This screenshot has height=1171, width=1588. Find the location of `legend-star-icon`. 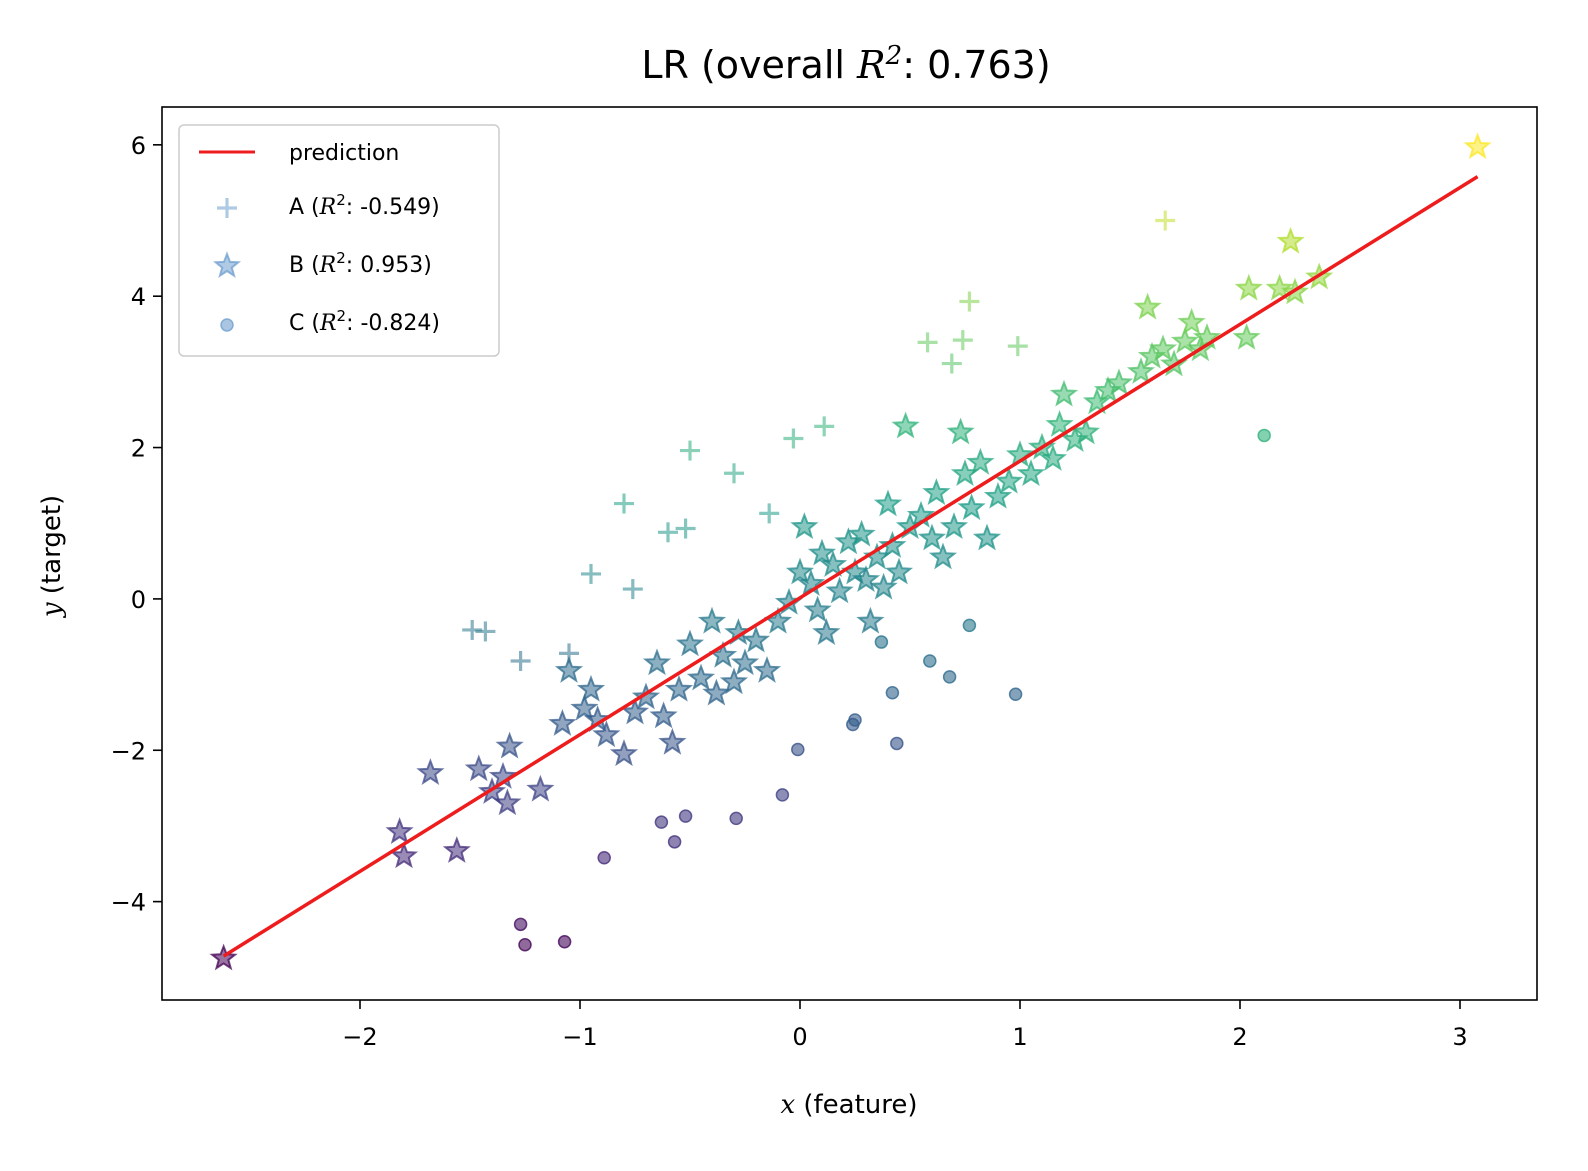

legend-star-icon is located at coordinates (227, 265).